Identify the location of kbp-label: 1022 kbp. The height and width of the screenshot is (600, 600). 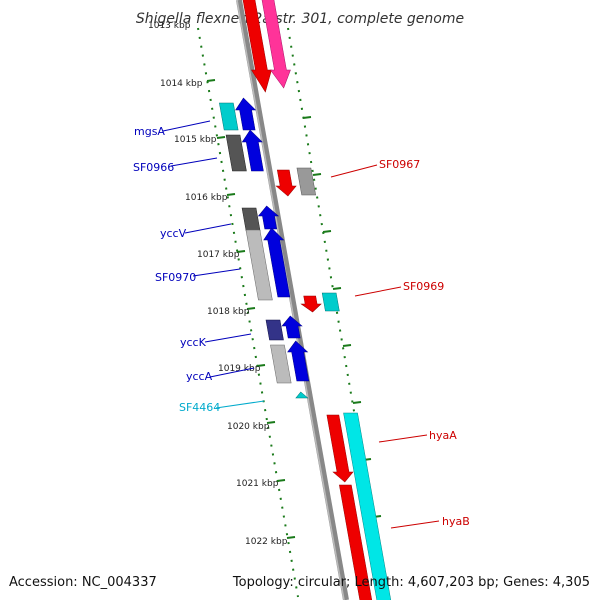
(266, 542).